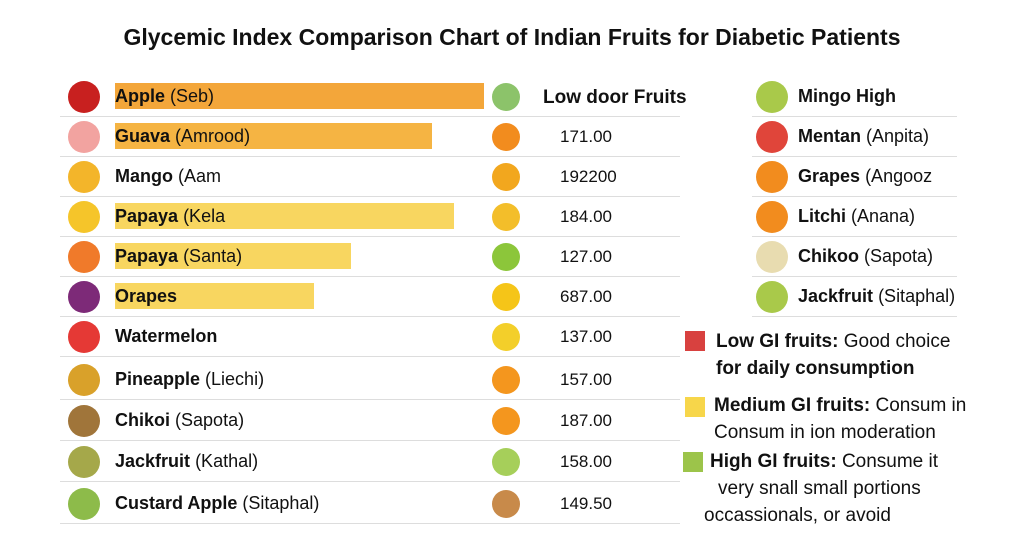  What do you see at coordinates (899, 176) in the screenshot?
I see `fruit-alt-name: (Angooz` at bounding box center [899, 176].